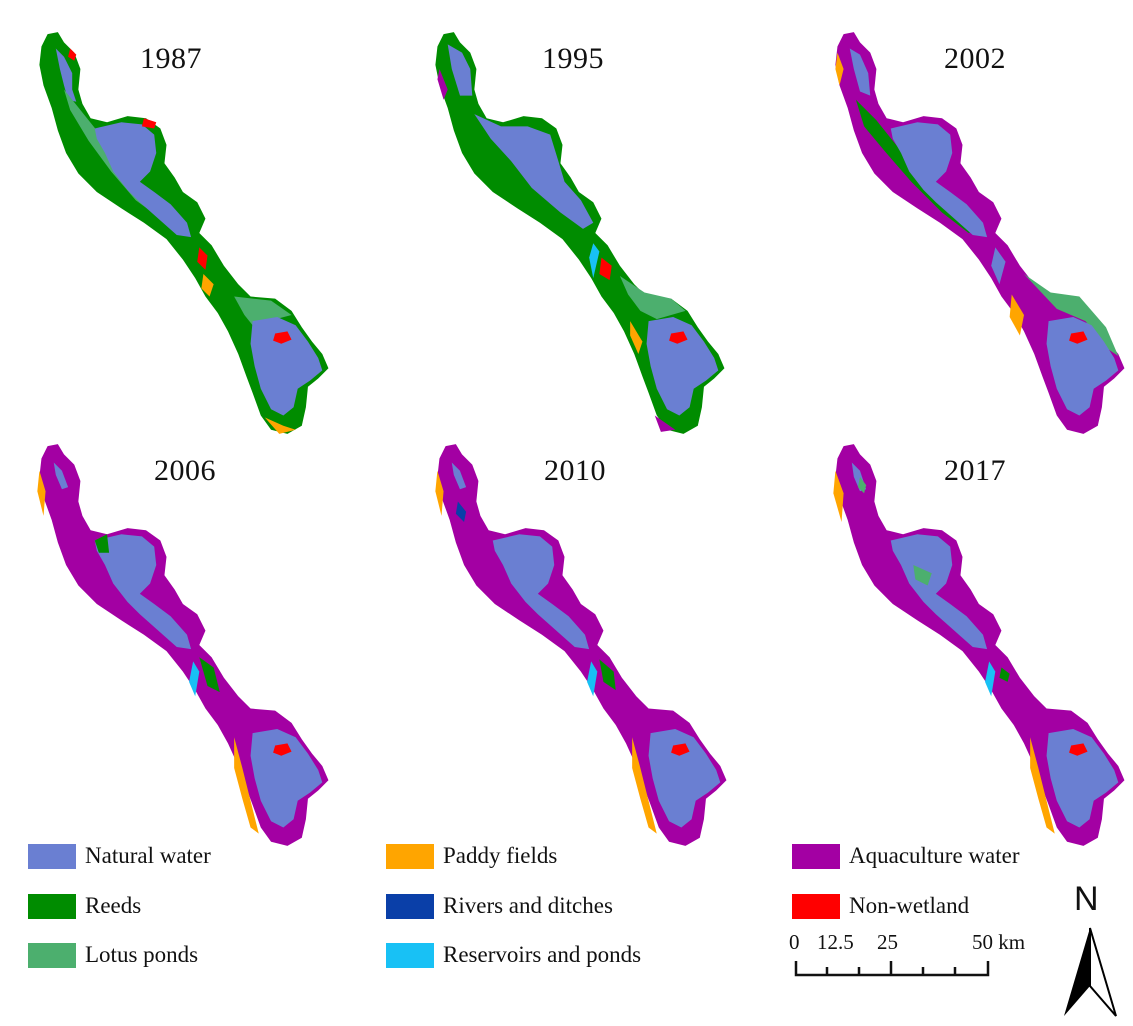 This screenshot has height=1026, width=1133. I want to click on panel-year-label: 2002, so click(975, 58).